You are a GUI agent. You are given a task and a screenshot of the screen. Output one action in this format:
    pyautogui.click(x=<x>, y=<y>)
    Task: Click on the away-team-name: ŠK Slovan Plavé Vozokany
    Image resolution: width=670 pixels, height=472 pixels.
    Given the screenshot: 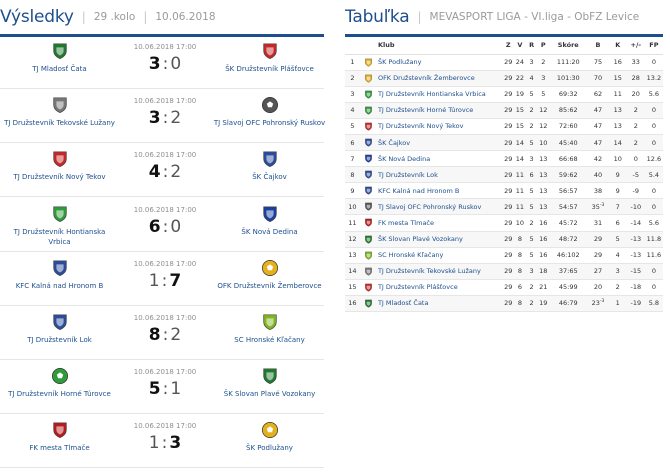 What is the action you would take?
    pyautogui.click(x=269, y=394)
    